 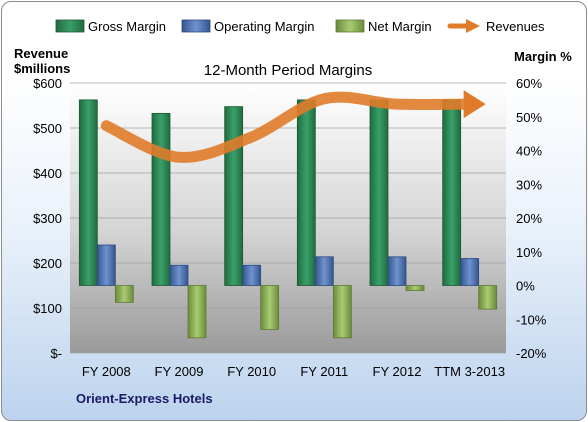 What do you see at coordinates (525, 286) in the screenshot?
I see `right-tick-label: 0%` at bounding box center [525, 286].